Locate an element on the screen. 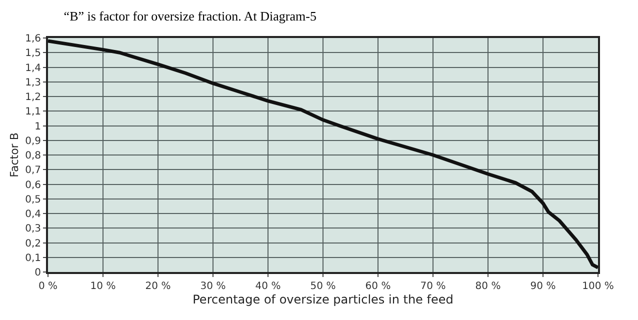 The image size is (638, 320). x-tick-label: 30 % is located at coordinates (213, 286).